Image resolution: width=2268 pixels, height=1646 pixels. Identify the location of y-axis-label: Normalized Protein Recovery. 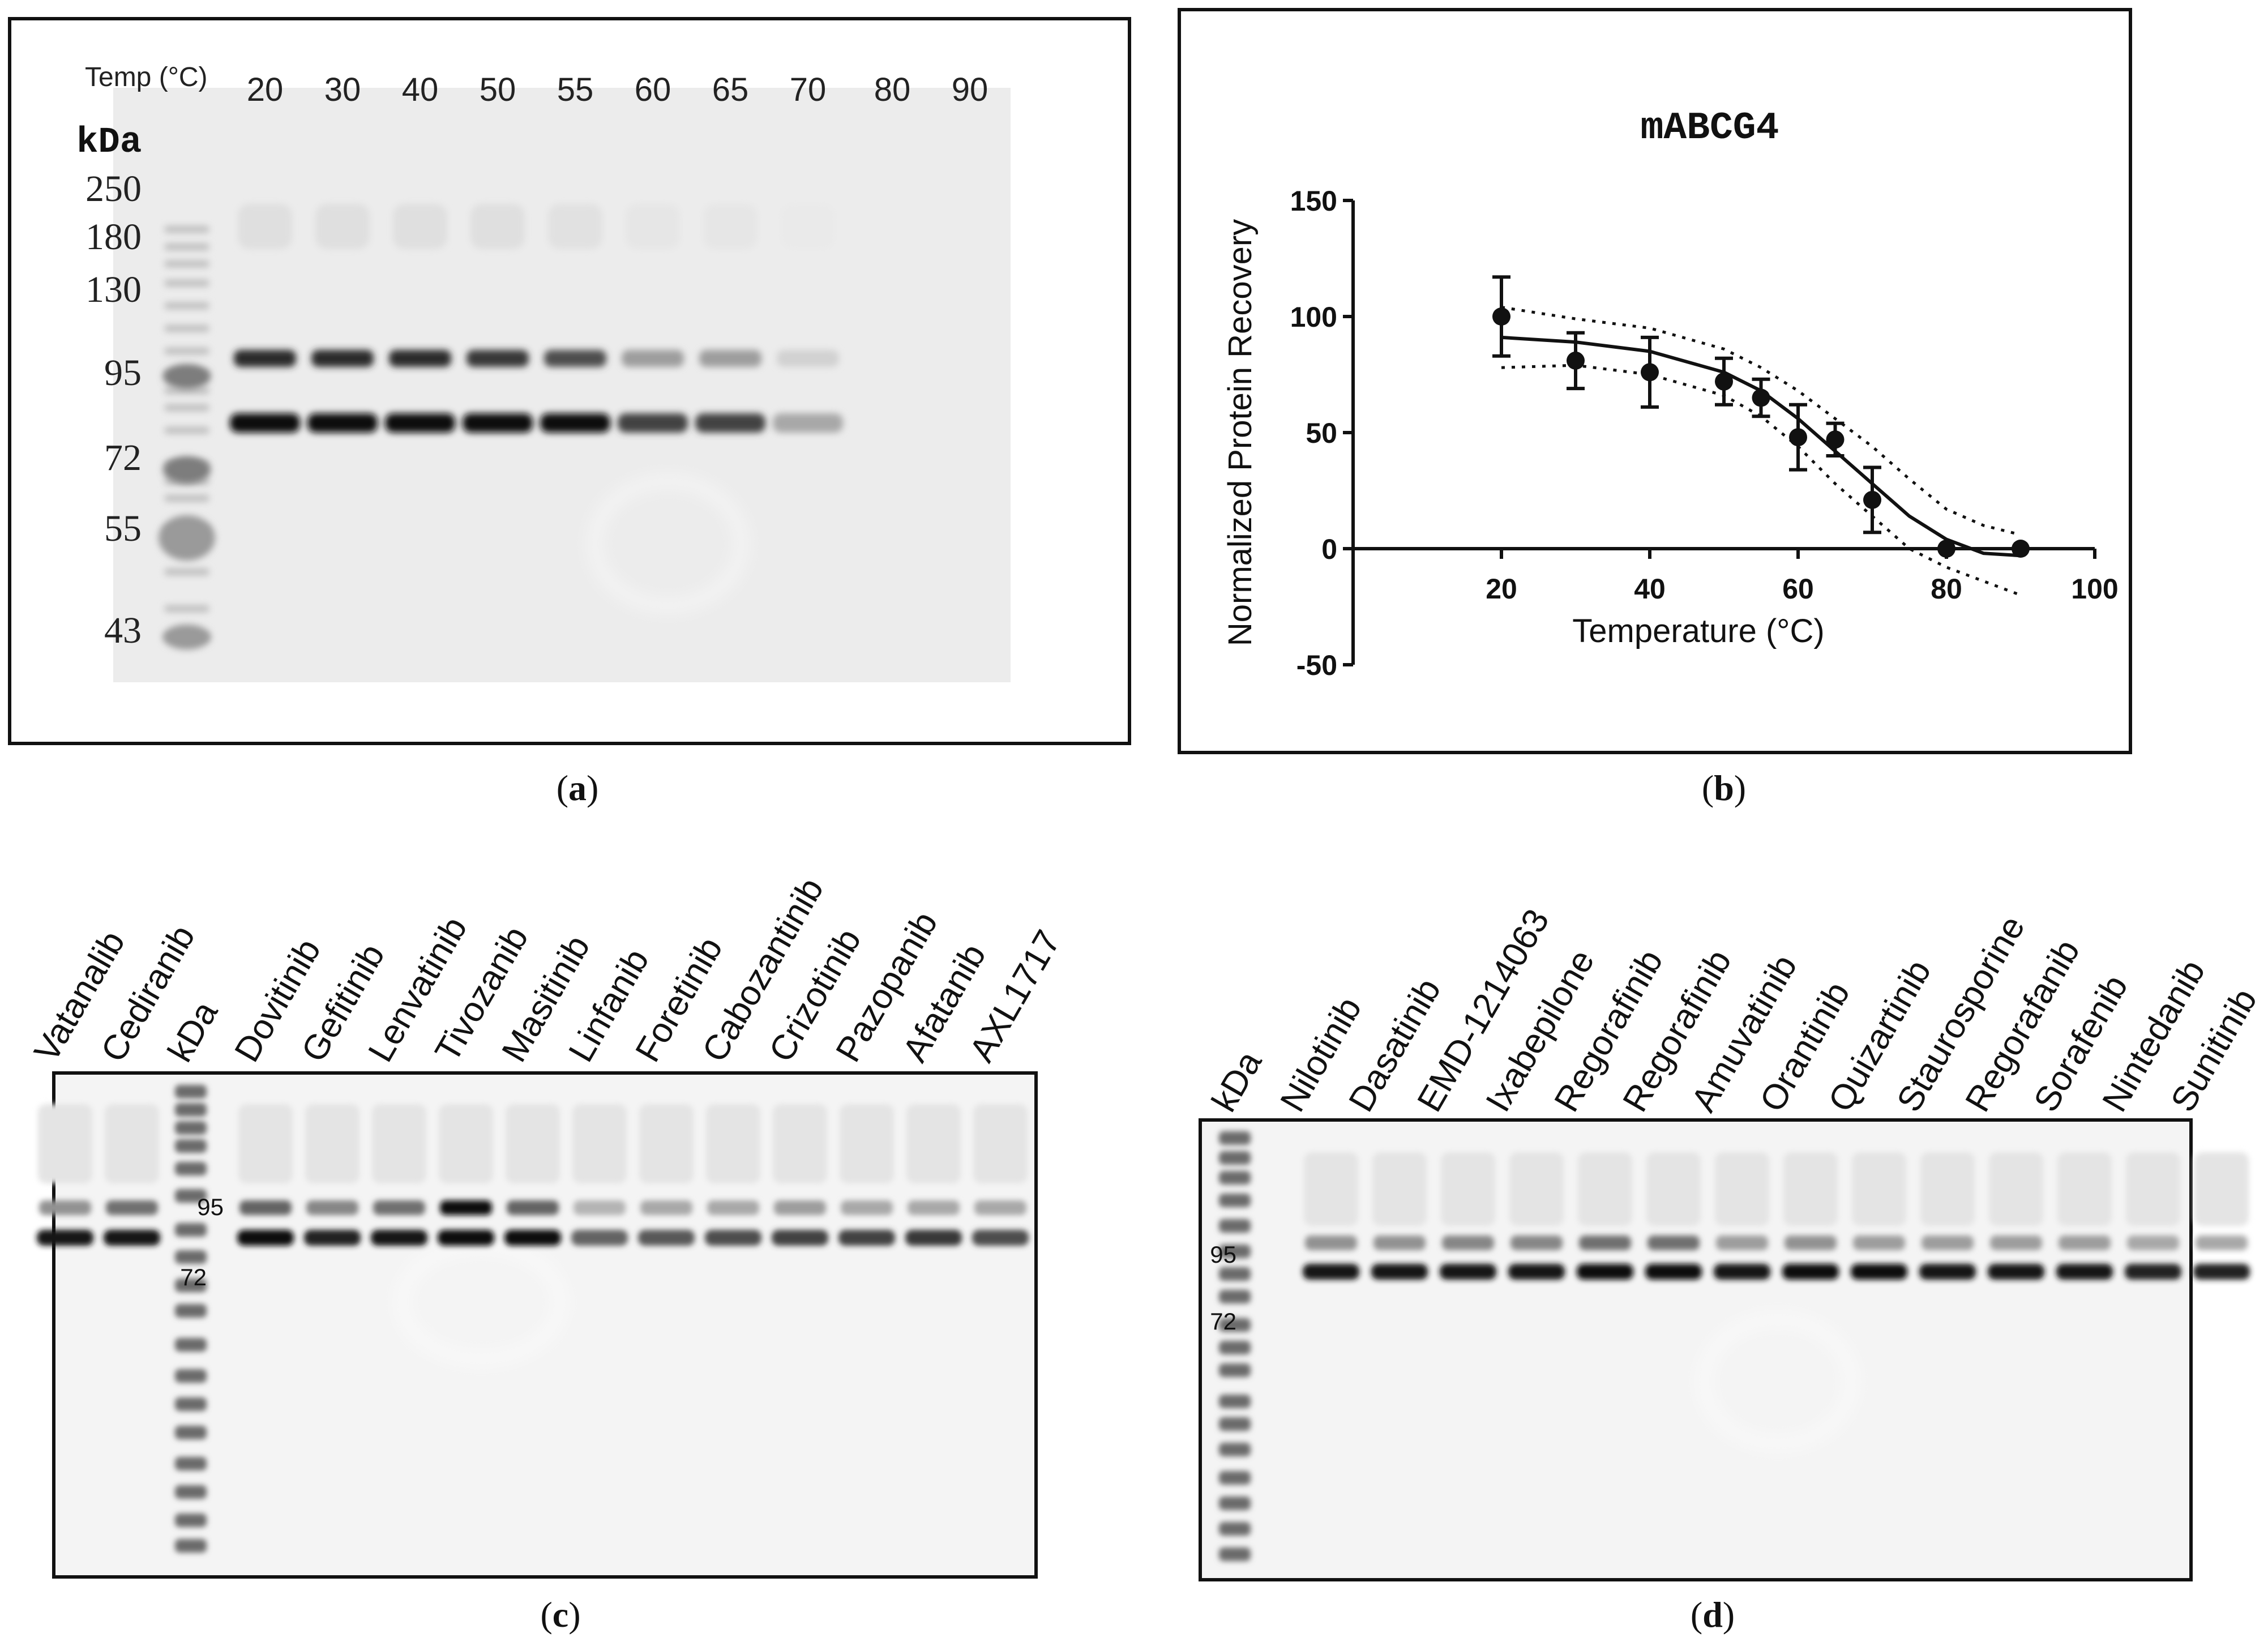
(1241, 432).